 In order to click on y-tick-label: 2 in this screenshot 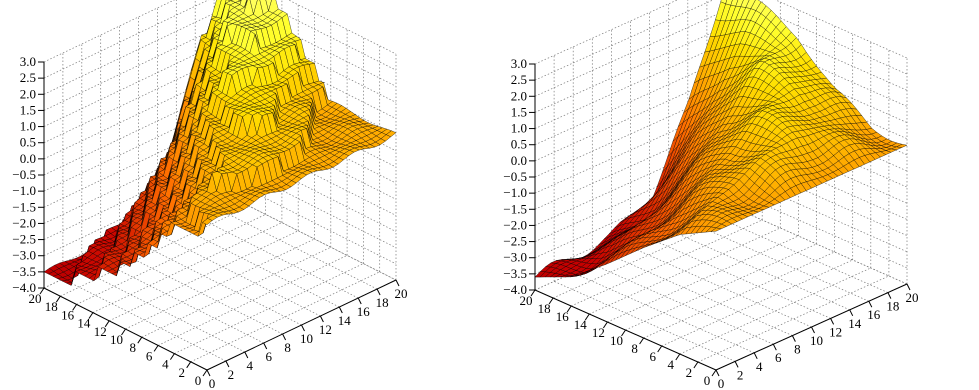, I will do `click(181, 372)`.